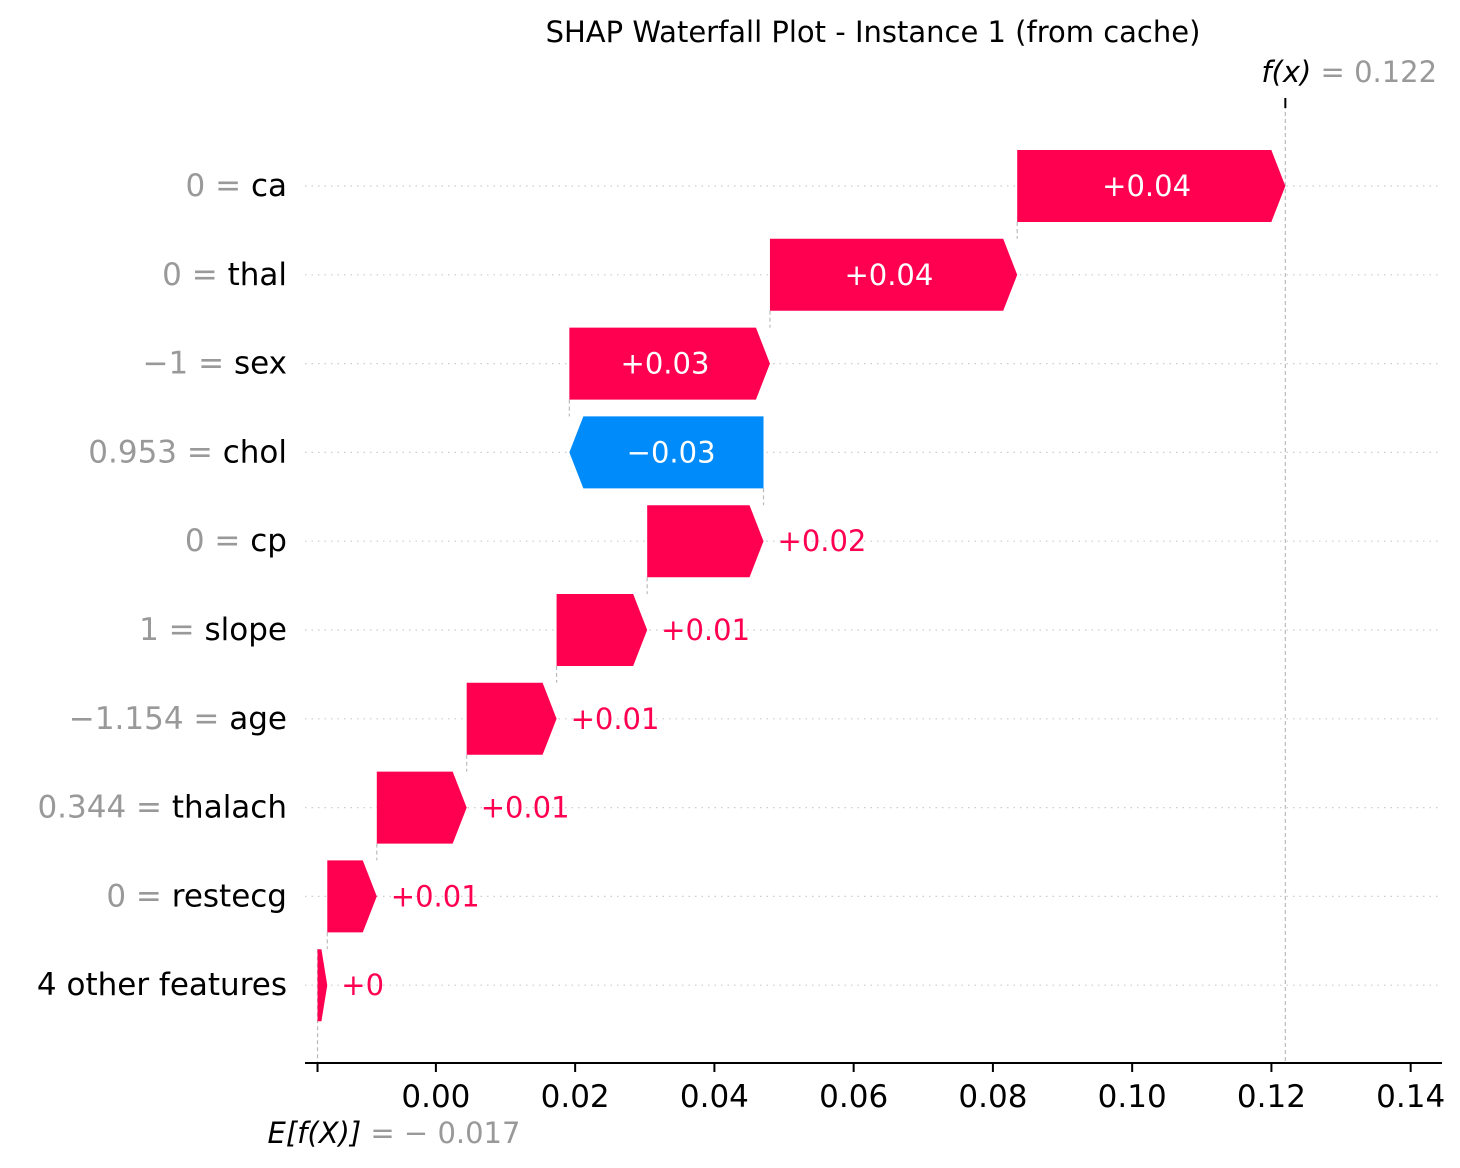 Image resolution: width=1460 pixels, height=1168 pixels. I want to click on x-tick-label: 0.00, so click(435, 1097).